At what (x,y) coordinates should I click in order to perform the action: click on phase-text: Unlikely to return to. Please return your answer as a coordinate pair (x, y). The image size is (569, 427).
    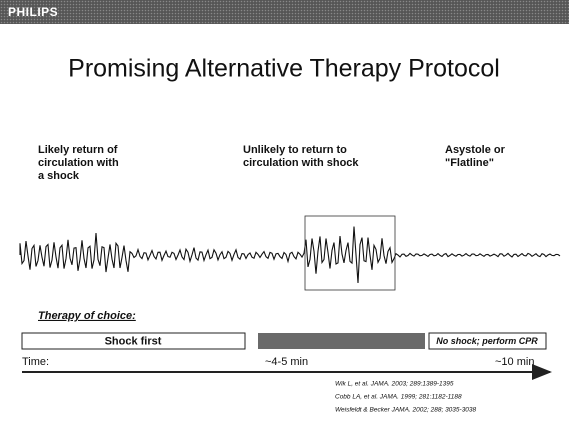
    Looking at the image, I should click on (295, 150).